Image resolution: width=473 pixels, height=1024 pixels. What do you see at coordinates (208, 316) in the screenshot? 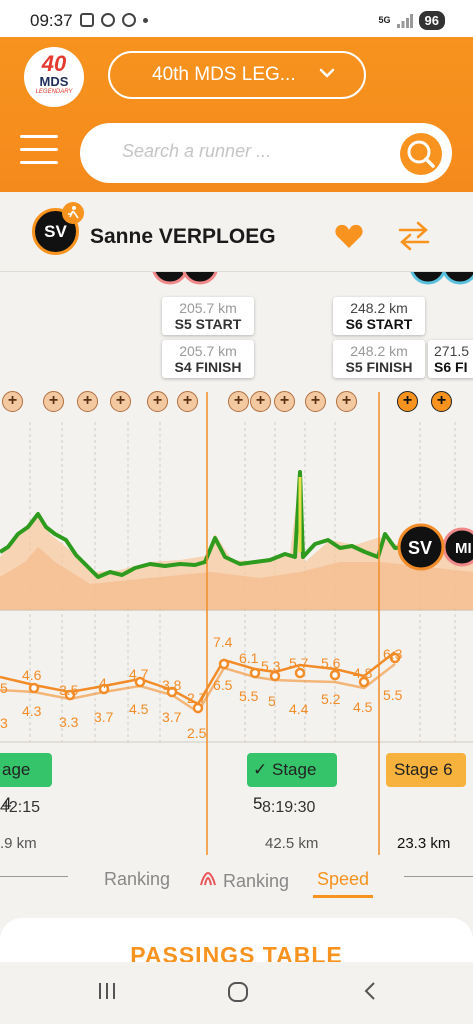
I see `marker-s5-start: 205.7 km S5 START` at bounding box center [208, 316].